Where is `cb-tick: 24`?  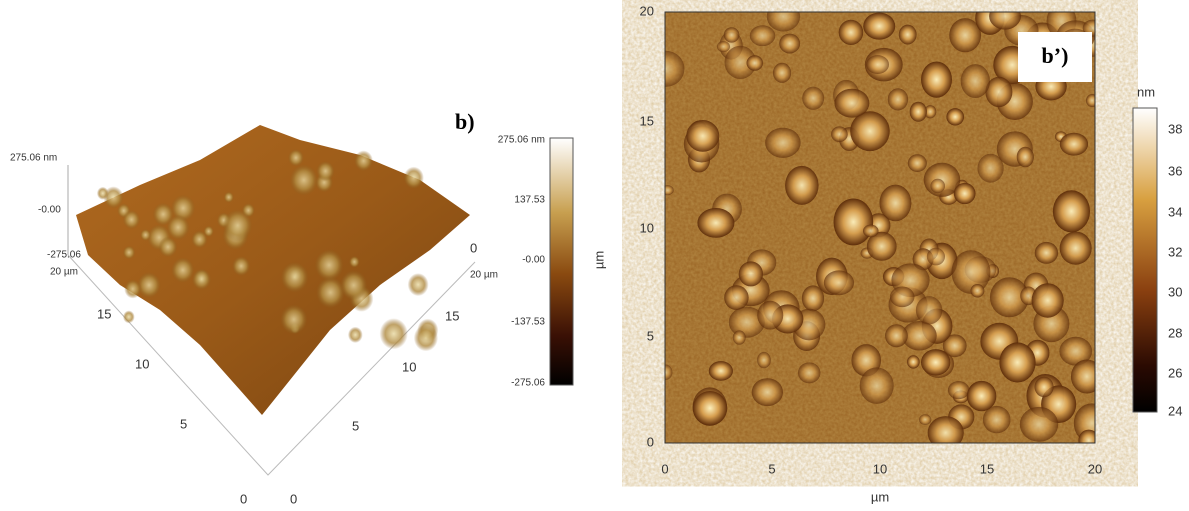
cb-tick: 24 is located at coordinates (1175, 410).